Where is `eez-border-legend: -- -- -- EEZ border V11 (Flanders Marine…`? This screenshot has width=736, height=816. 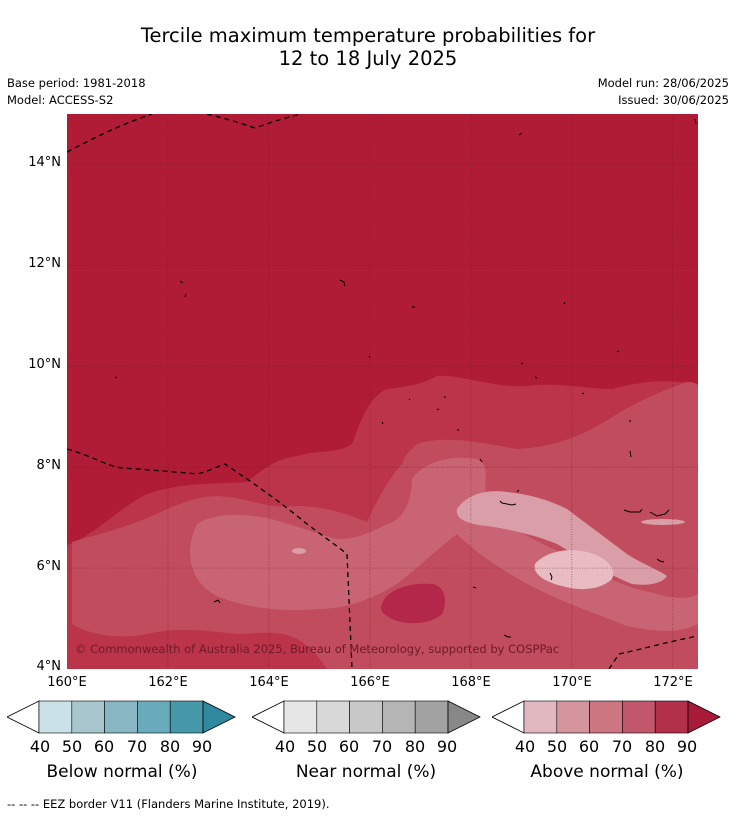
eez-border-legend: -- -- -- EEZ border V11 (Flanders Marine… is located at coordinates (168, 804).